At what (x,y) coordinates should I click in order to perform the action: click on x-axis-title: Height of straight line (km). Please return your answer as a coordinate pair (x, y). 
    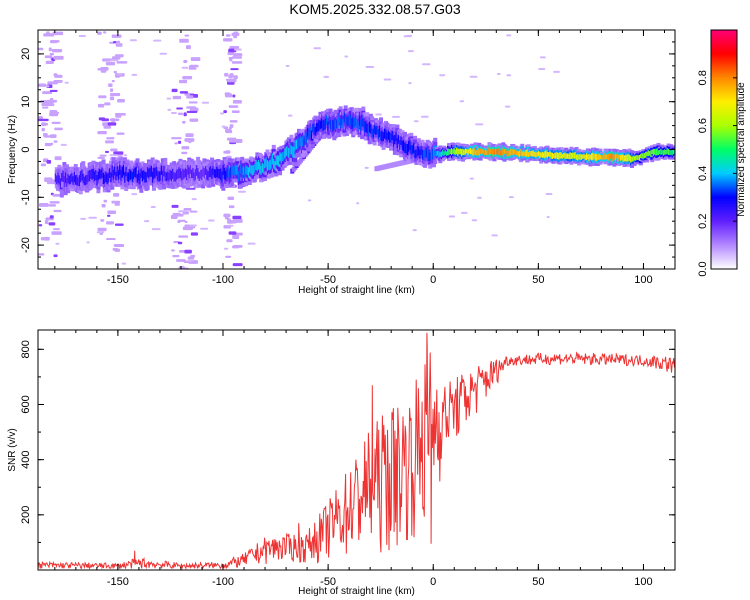
    Looking at the image, I should click on (356, 290).